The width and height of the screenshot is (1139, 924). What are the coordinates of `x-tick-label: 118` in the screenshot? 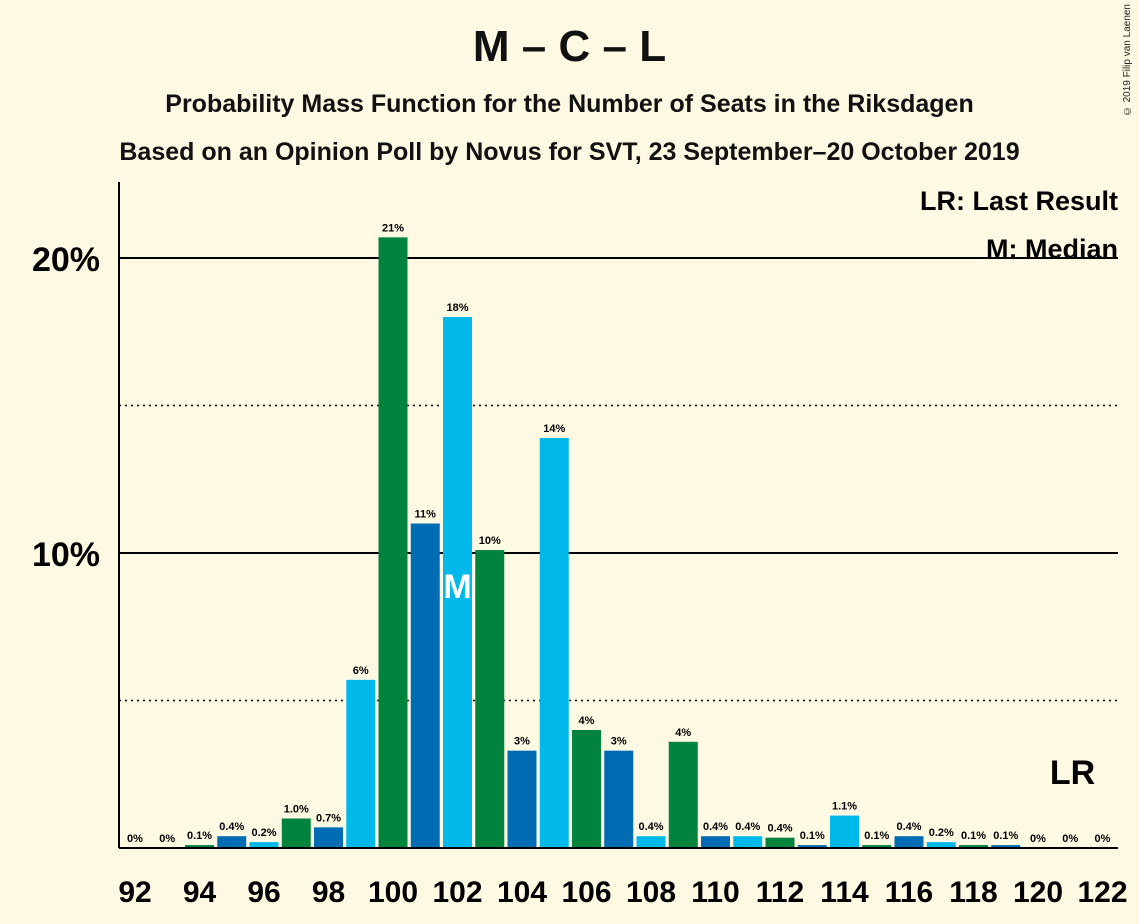 It's located at (973, 892).